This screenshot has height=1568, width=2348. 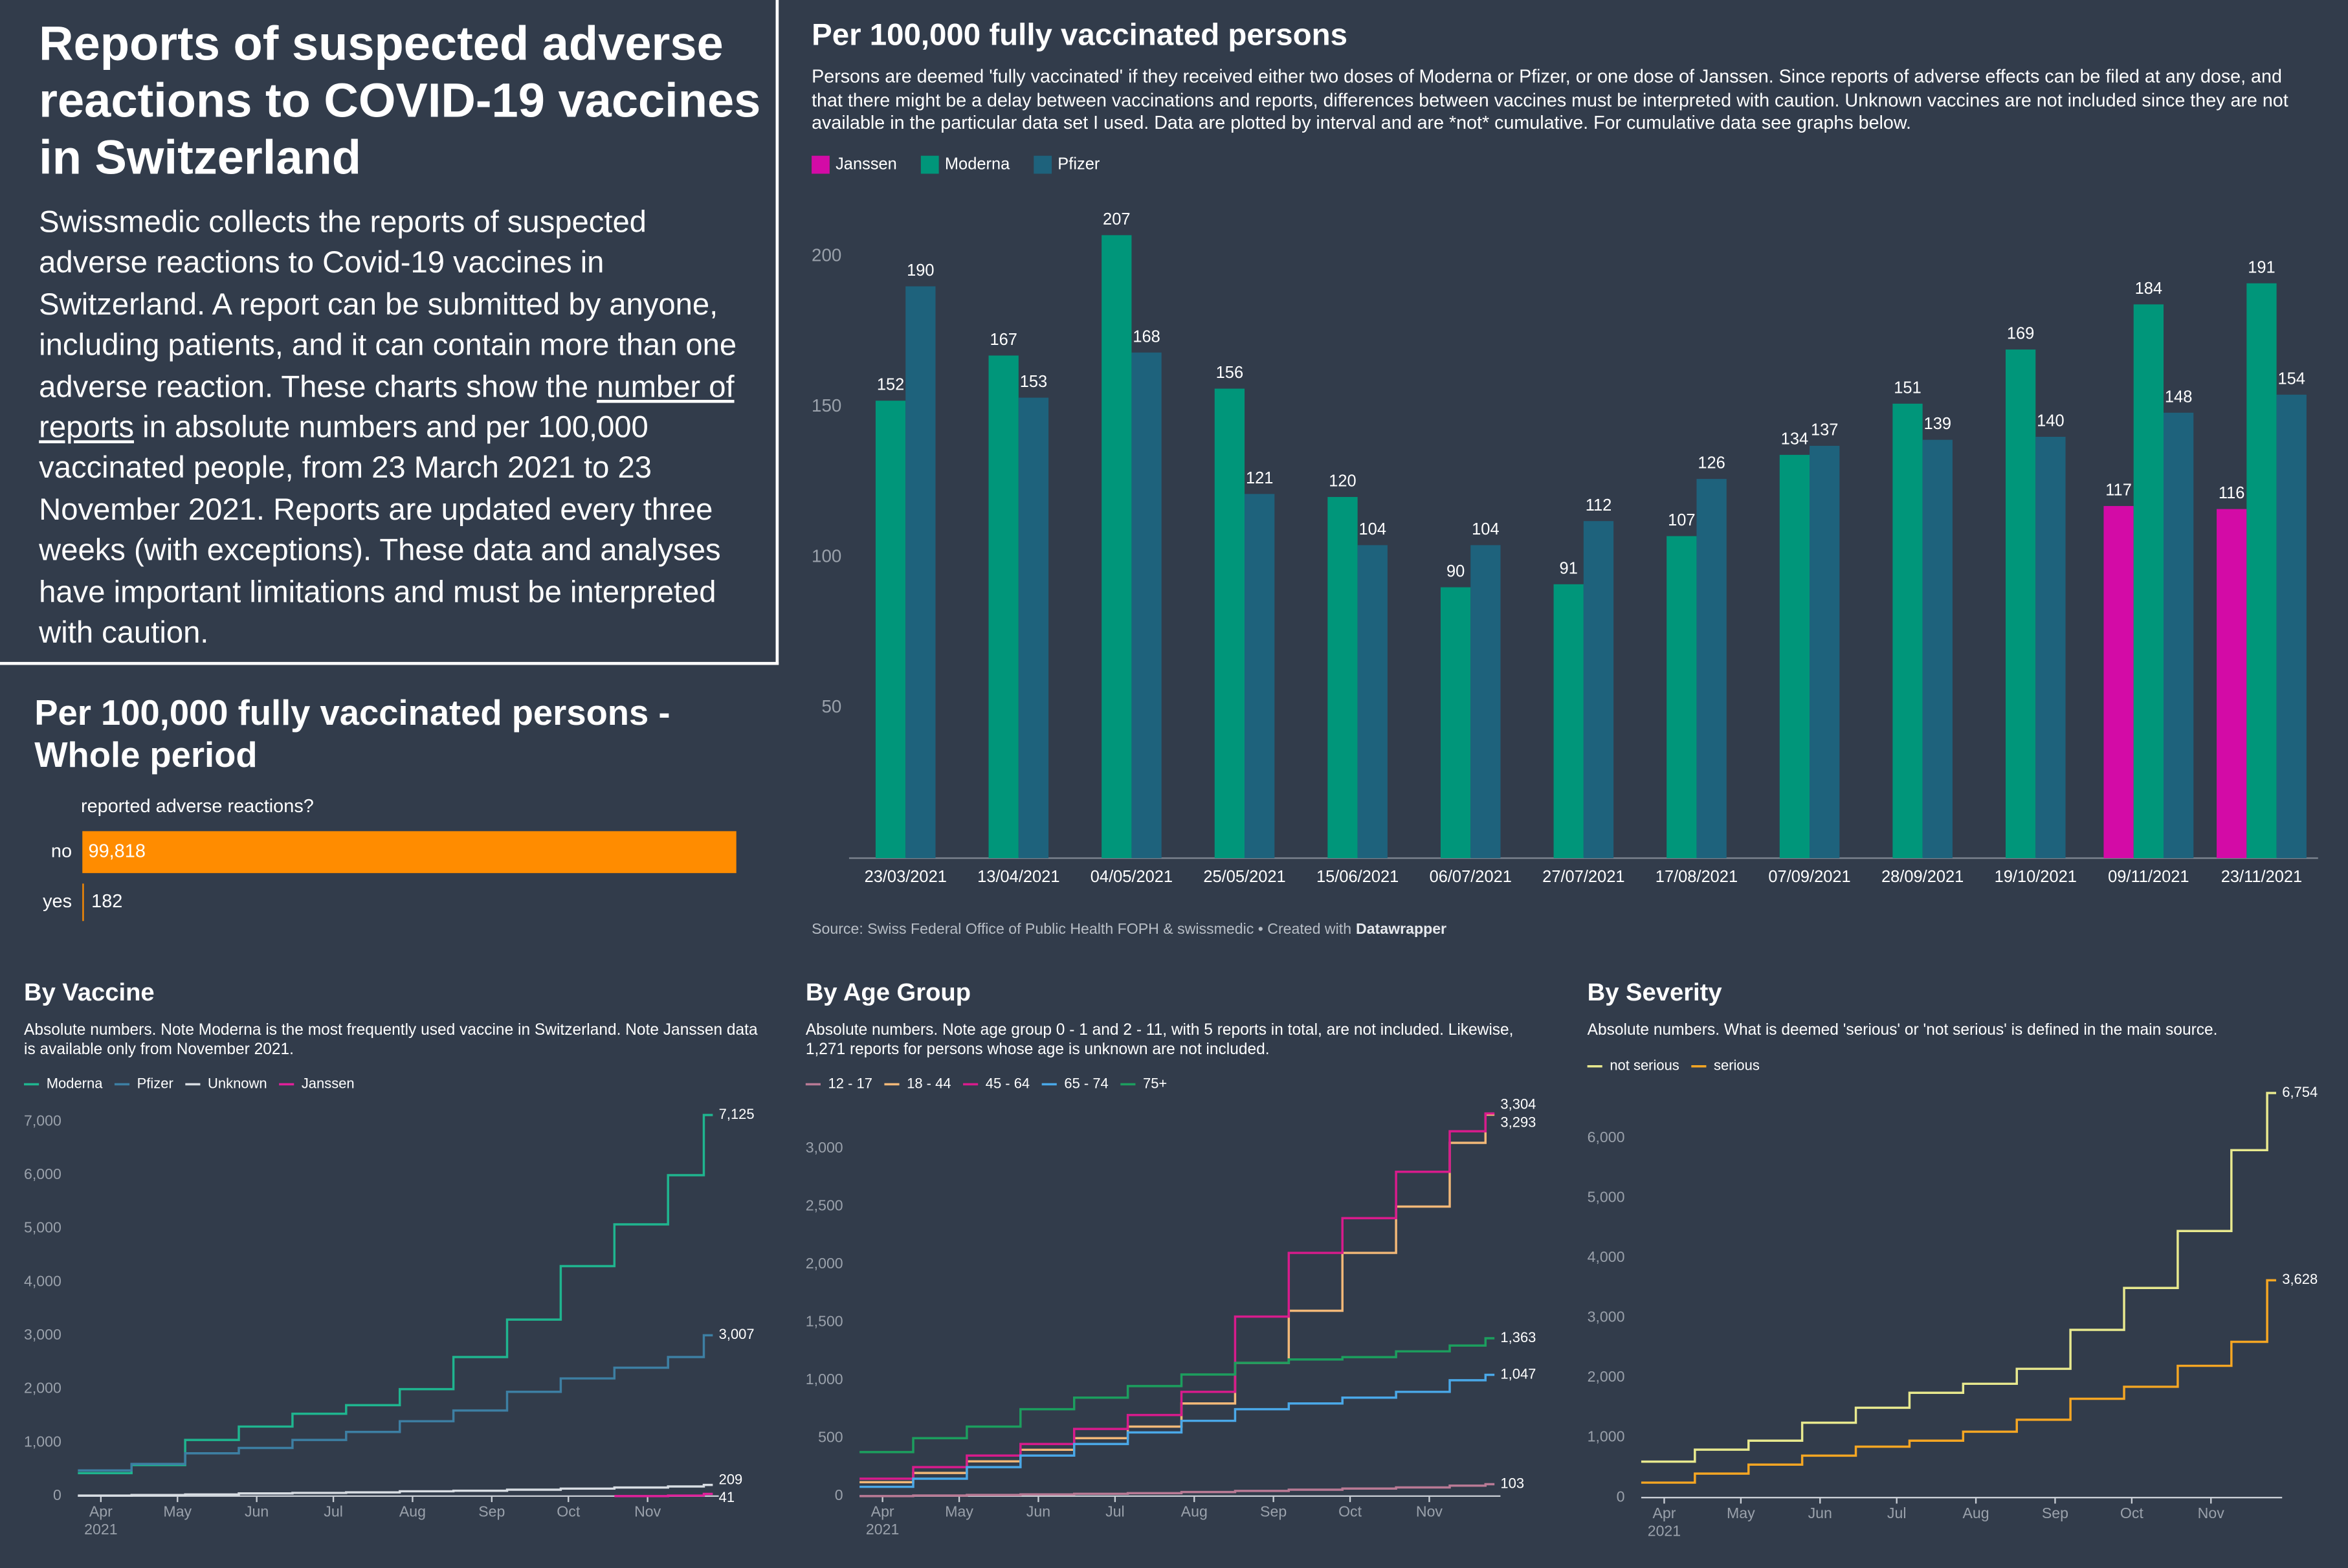 I want to click on x-tick-label: 09/11/2021, so click(x=2148, y=877).